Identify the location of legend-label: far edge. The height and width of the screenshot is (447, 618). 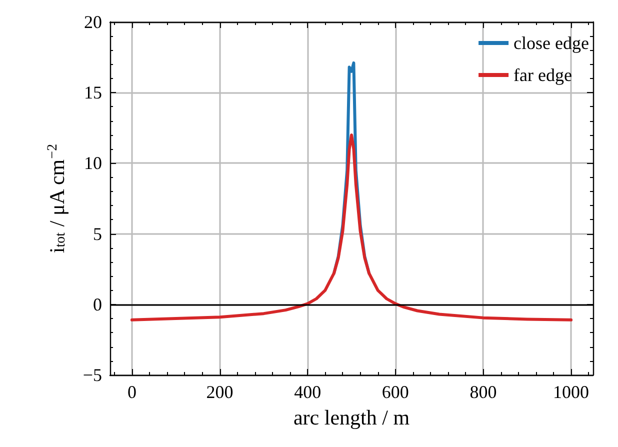
(543, 75).